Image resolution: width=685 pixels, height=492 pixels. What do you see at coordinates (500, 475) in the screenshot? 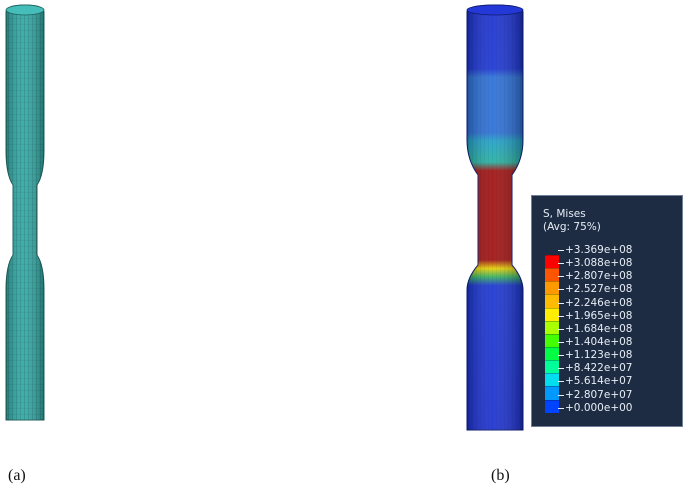
I see `caption-b: (b)` at bounding box center [500, 475].